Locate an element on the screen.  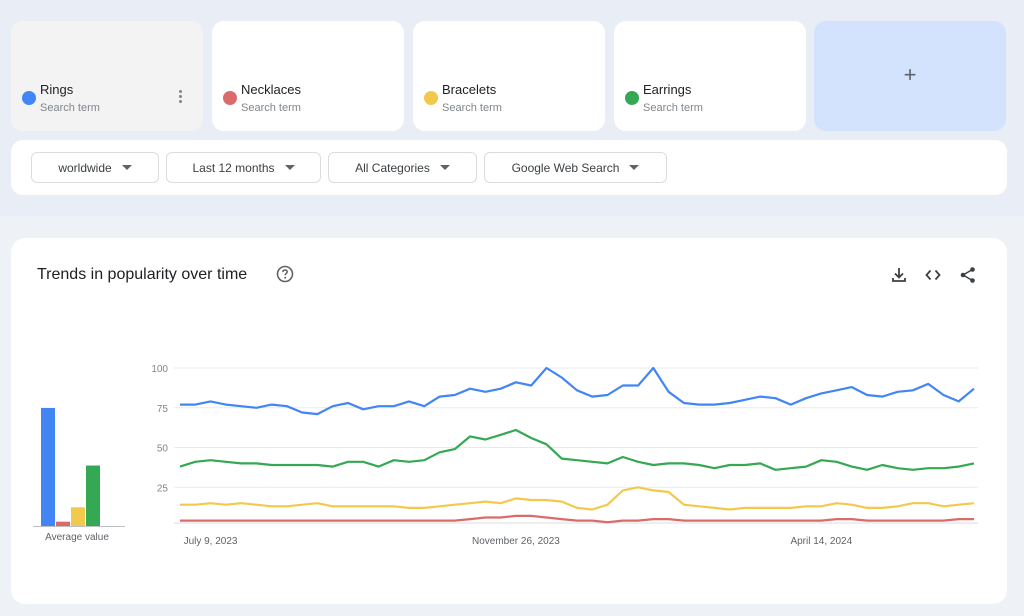
region-value: worldwide is located at coordinates (85, 167).